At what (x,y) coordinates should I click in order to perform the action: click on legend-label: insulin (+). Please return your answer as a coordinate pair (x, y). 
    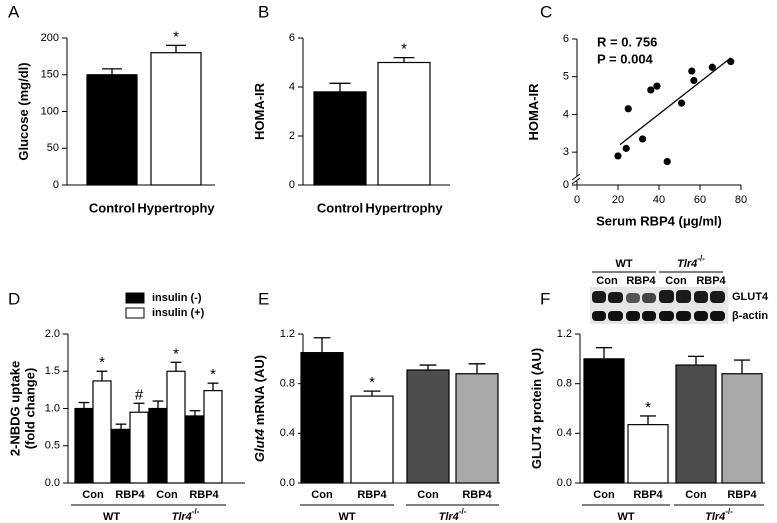
    Looking at the image, I should click on (178, 313).